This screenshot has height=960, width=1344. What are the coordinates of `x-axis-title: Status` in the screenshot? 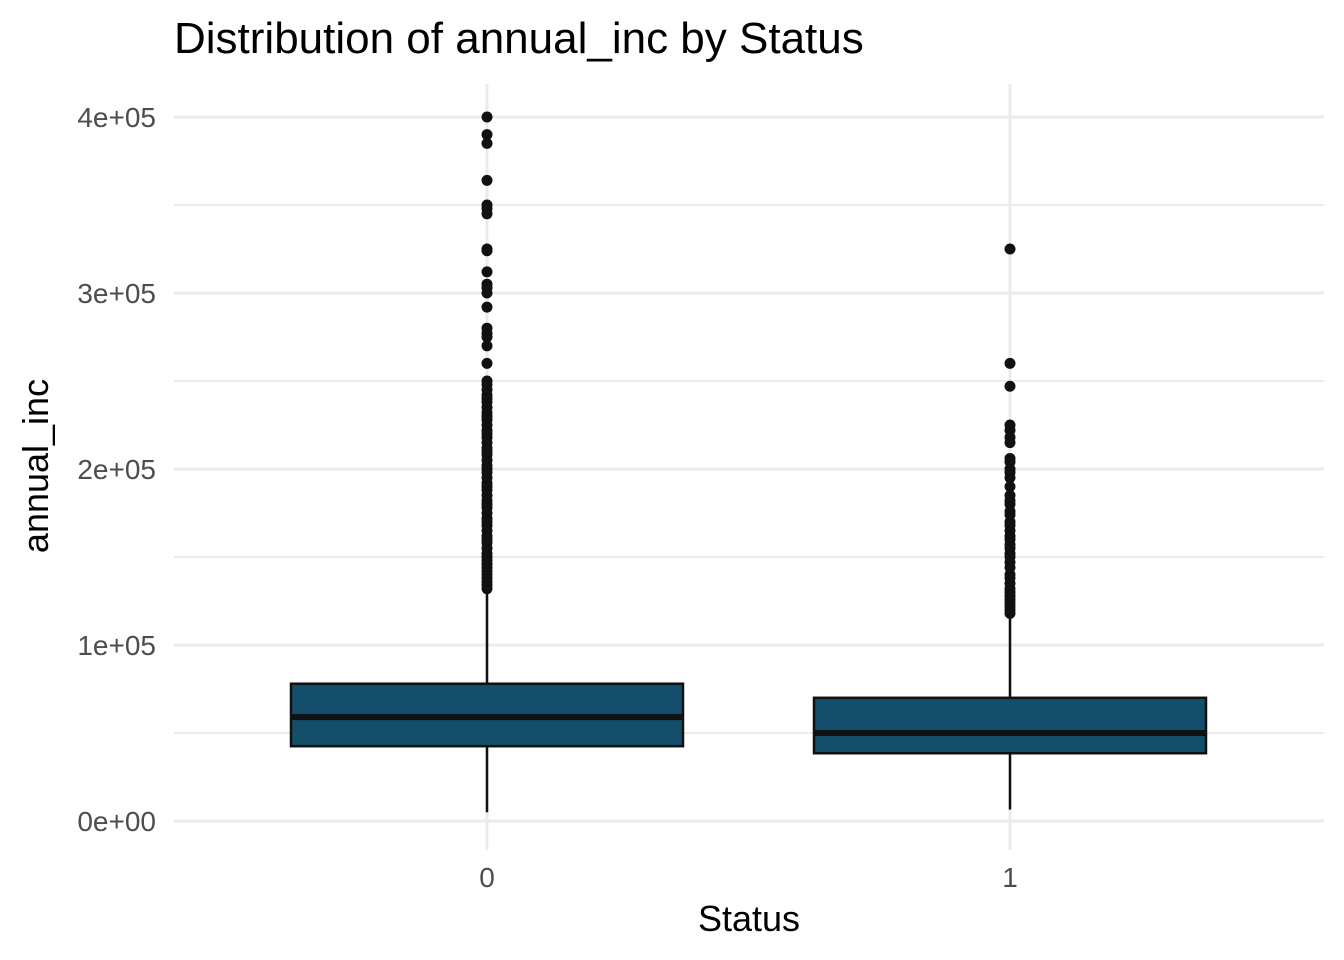 It's located at (749, 918).